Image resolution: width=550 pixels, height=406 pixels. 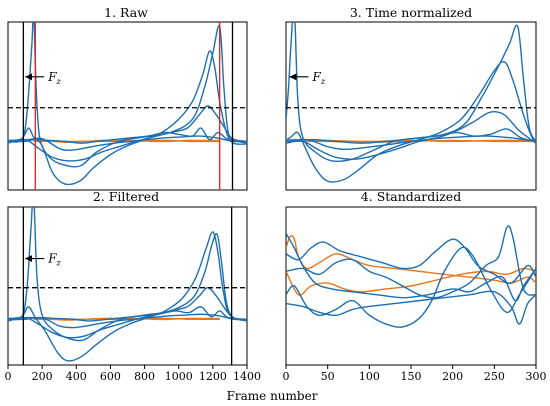 I want to click on x-tick-label-standardized-1: 50, so click(x=328, y=376).